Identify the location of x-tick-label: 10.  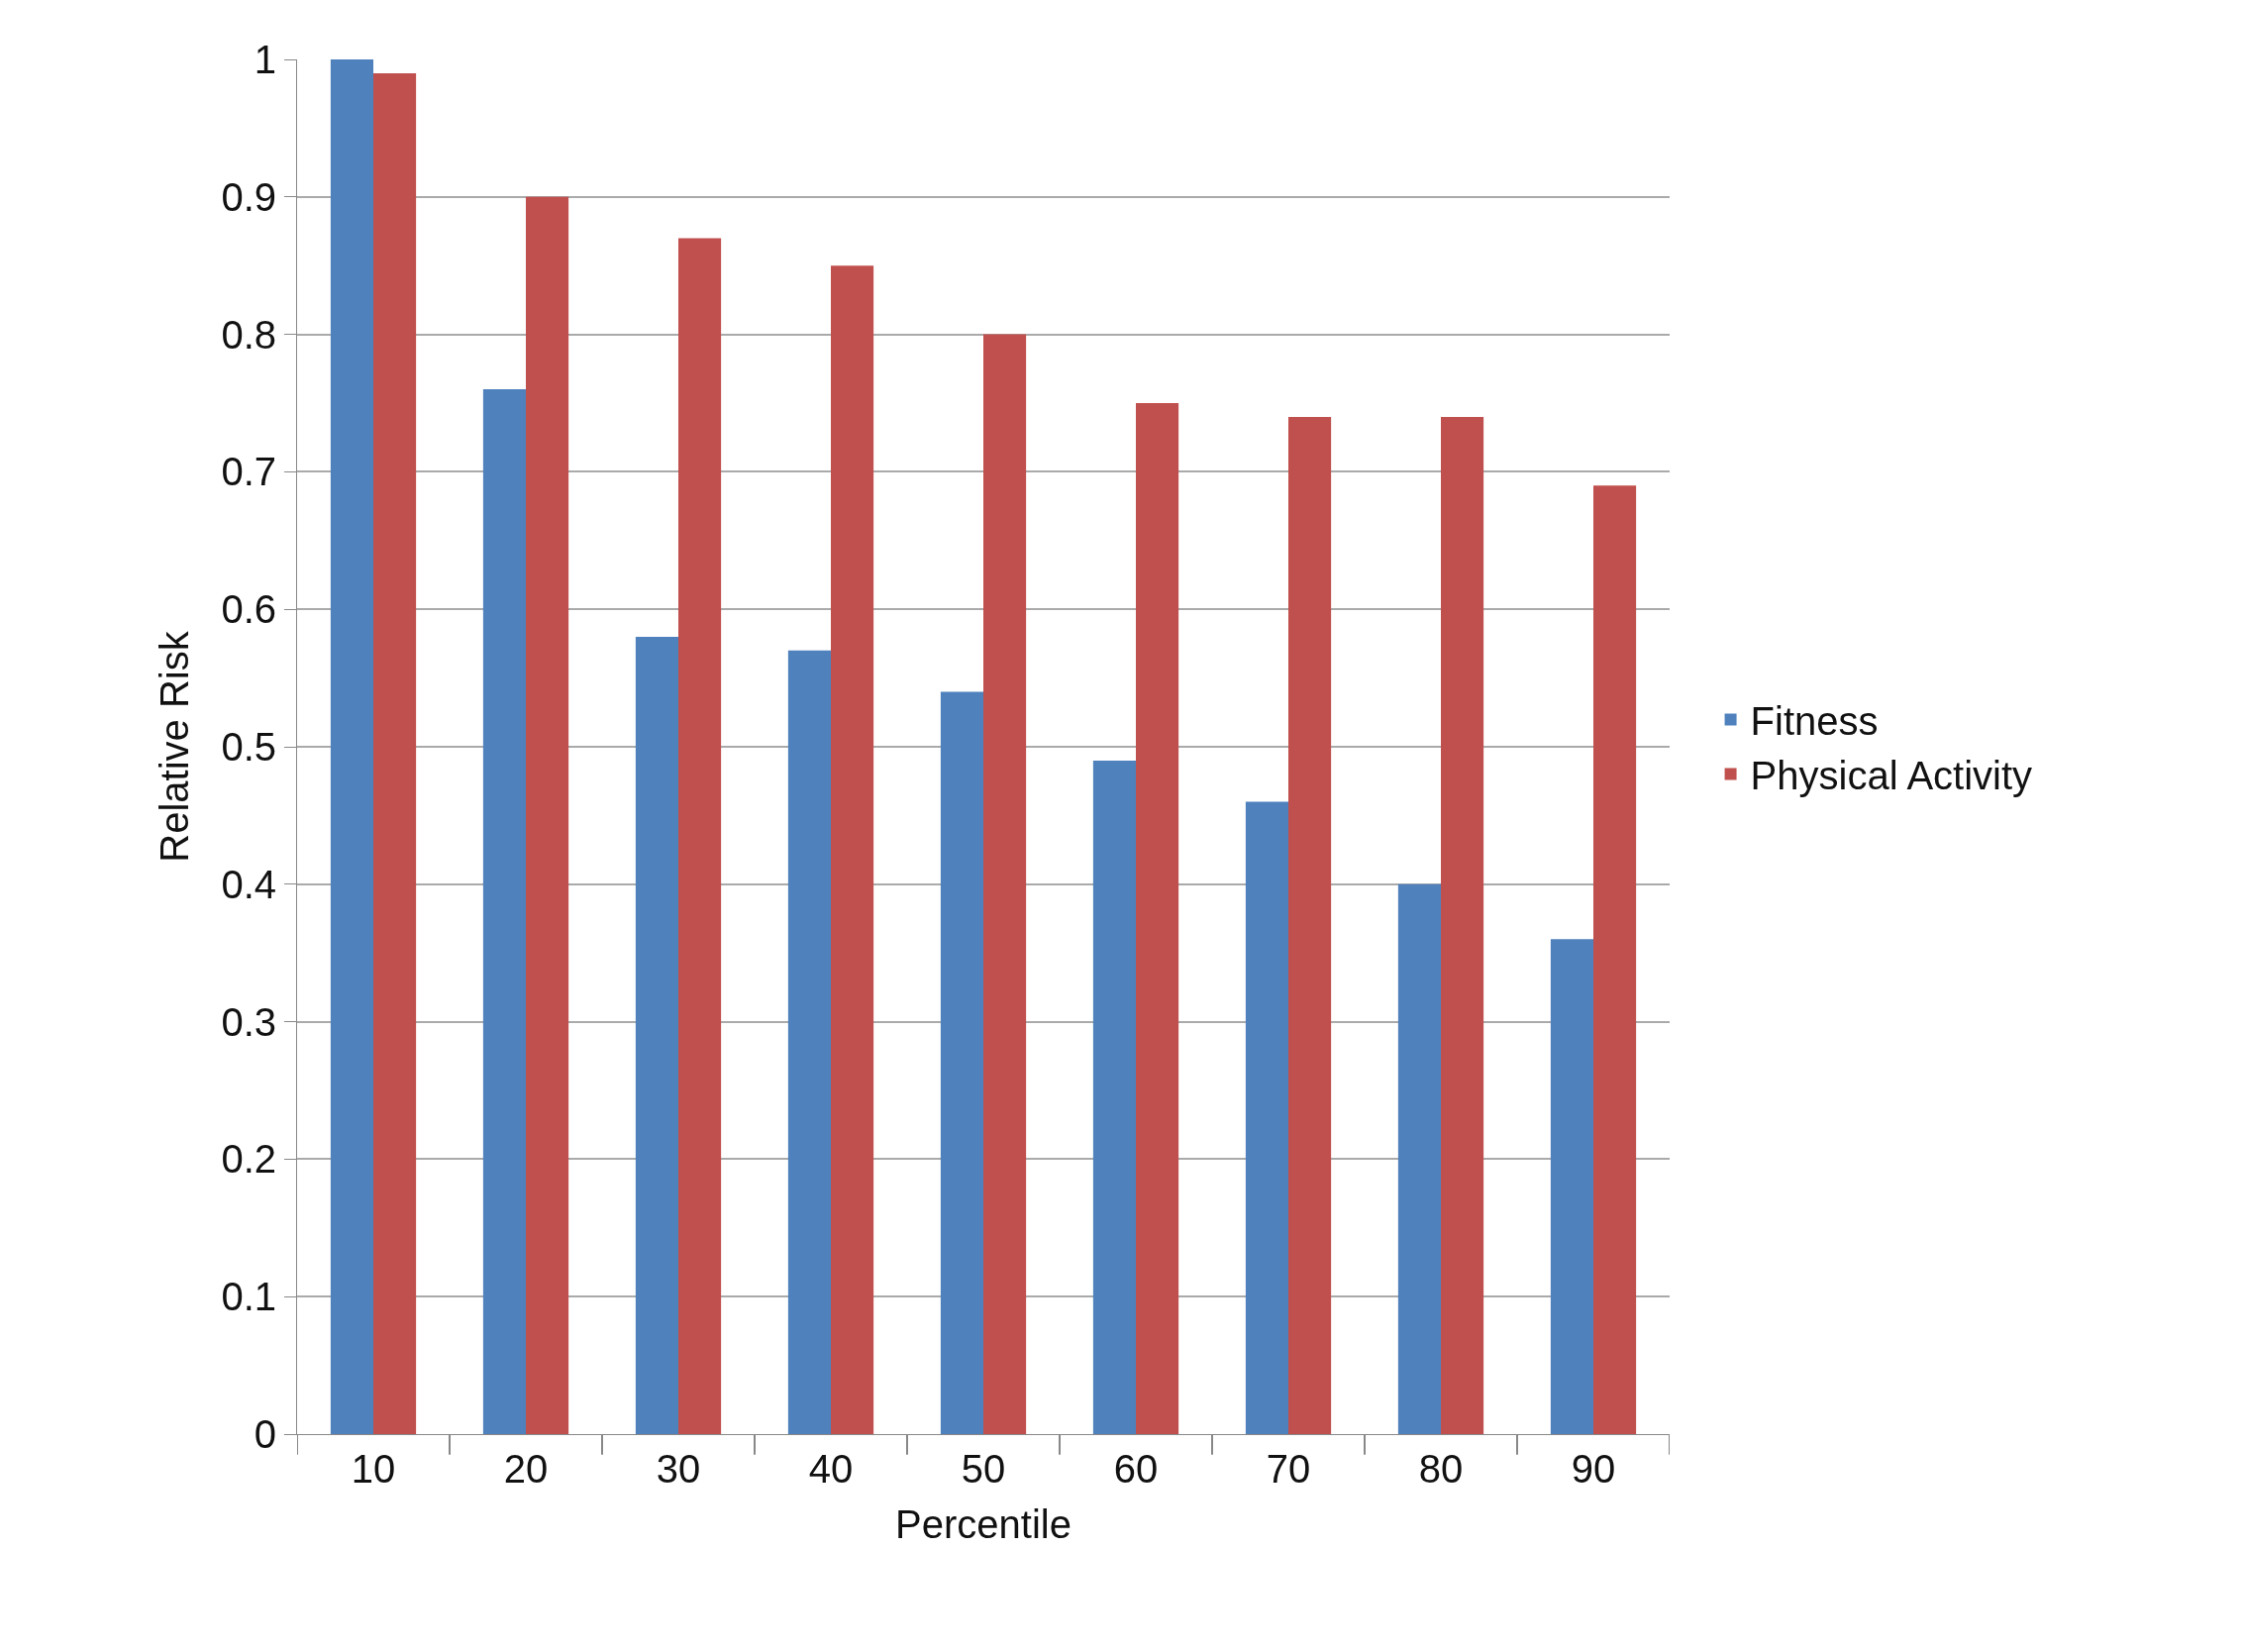
(373, 1469).